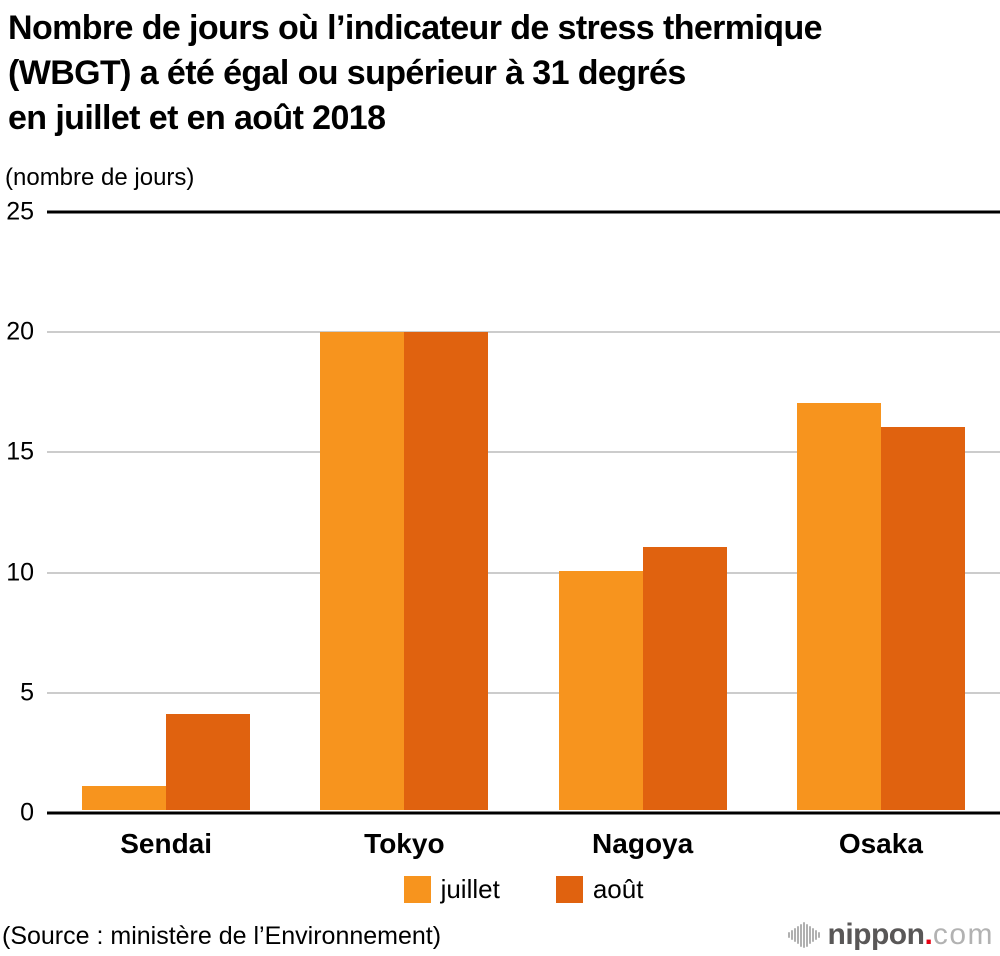  What do you see at coordinates (569, 889) in the screenshot?
I see `legend-swatch-aout` at bounding box center [569, 889].